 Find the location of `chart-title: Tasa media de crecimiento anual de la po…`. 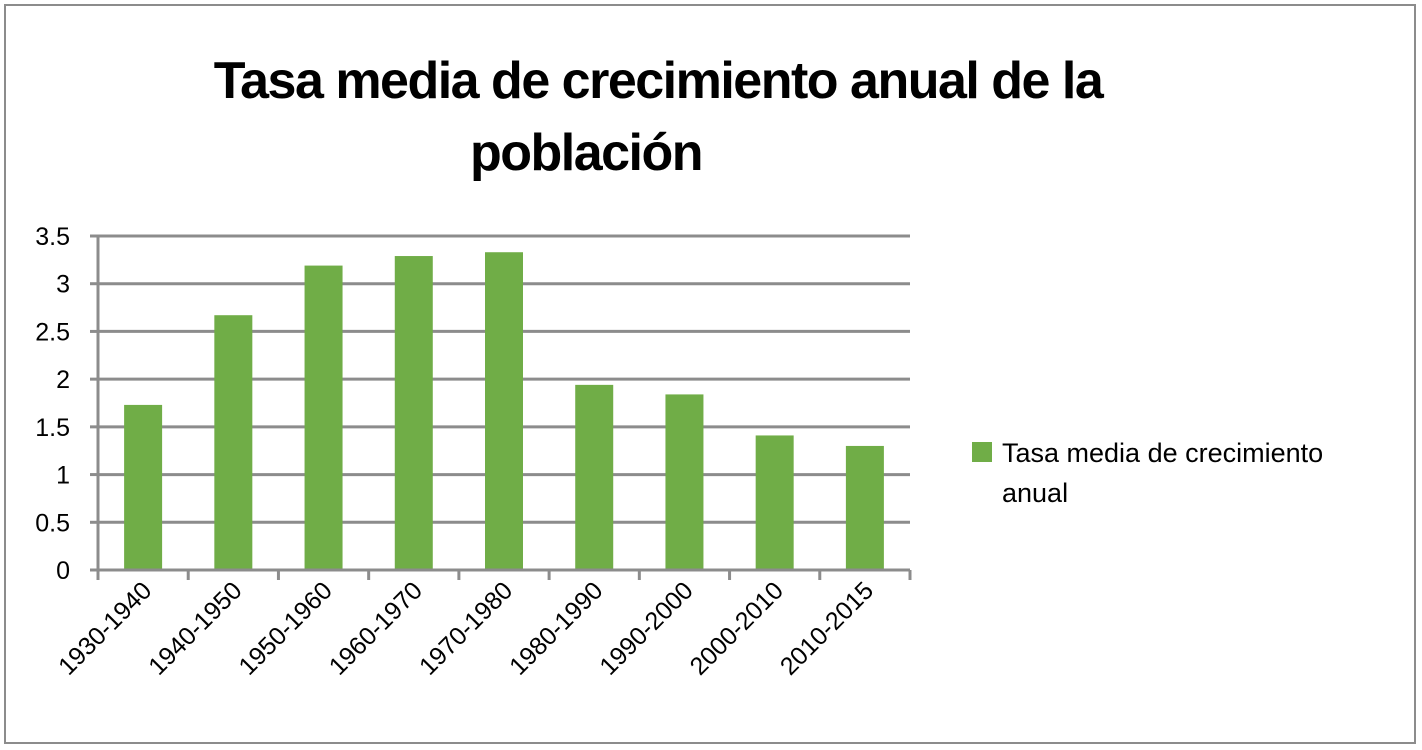

chart-title: Tasa media de crecimiento anual de la po… is located at coordinates (660, 117).